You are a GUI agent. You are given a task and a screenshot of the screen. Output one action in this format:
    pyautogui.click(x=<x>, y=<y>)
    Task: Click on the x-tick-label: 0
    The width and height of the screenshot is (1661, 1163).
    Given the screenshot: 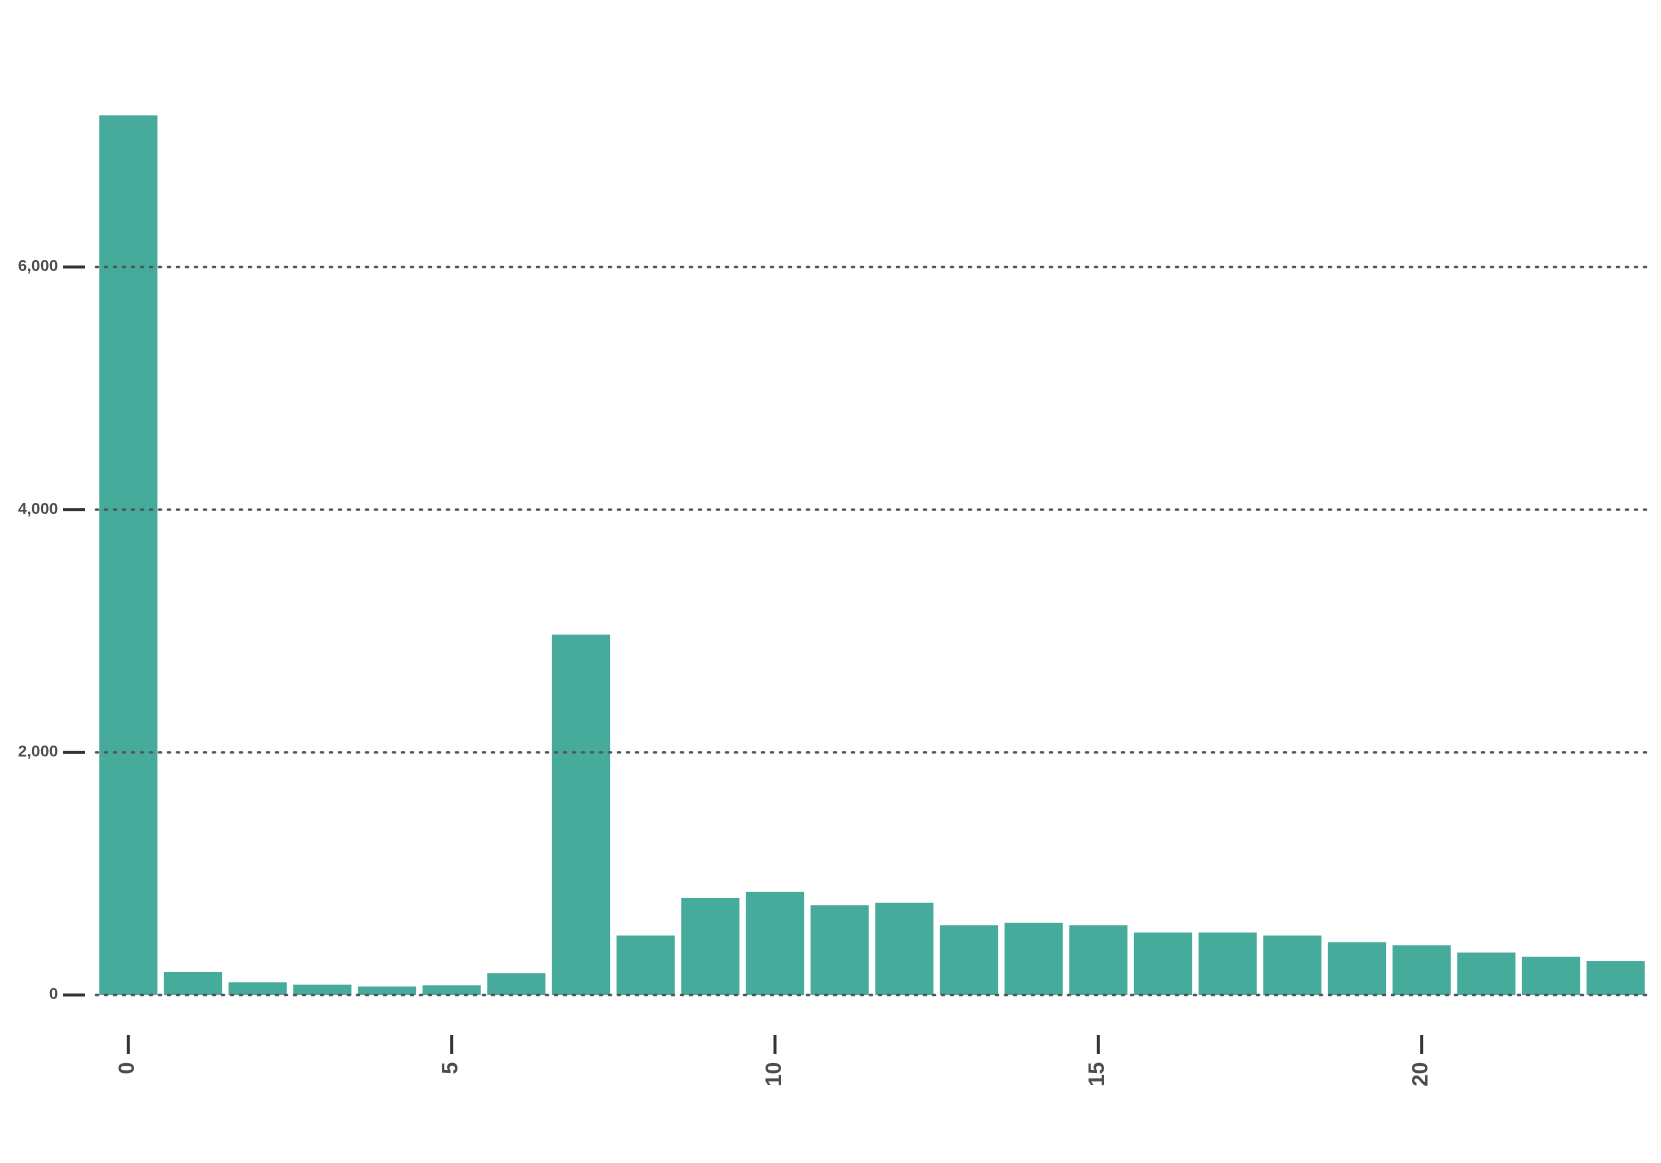 What is the action you would take?
    pyautogui.click(x=126, y=1068)
    